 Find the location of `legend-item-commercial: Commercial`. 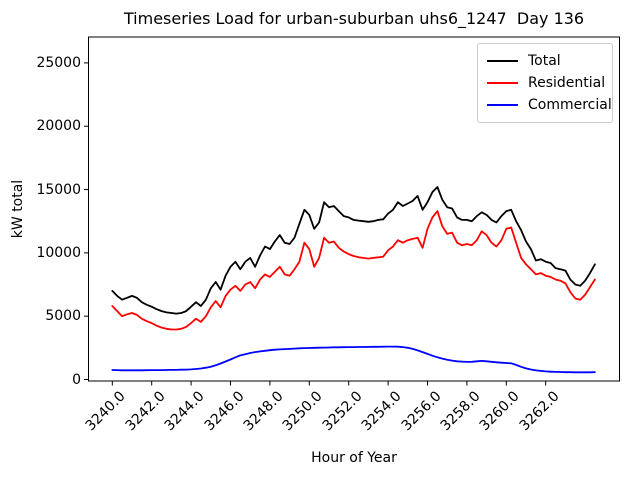

legend-item-commercial: Commercial is located at coordinates (549, 105).